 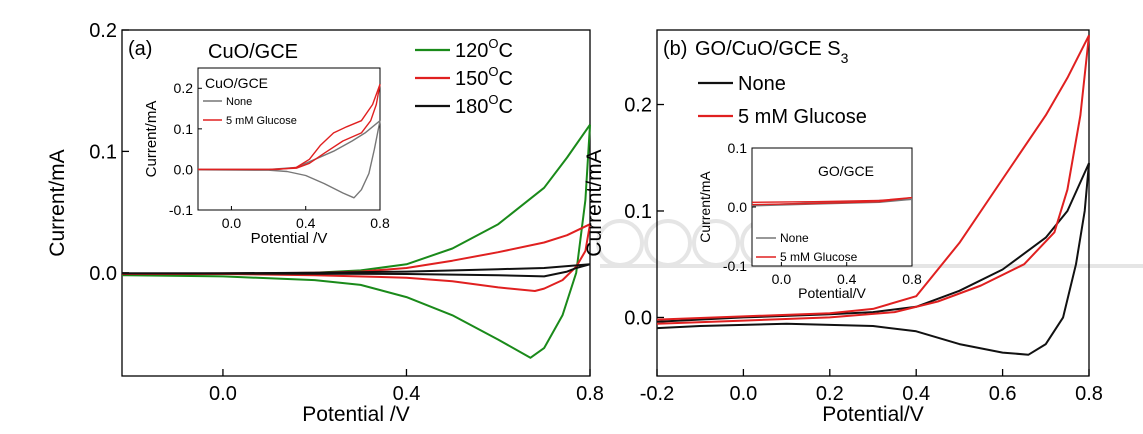 What do you see at coordinates (356, 249) in the screenshot?
I see `series-1-forward-line` at bounding box center [356, 249].